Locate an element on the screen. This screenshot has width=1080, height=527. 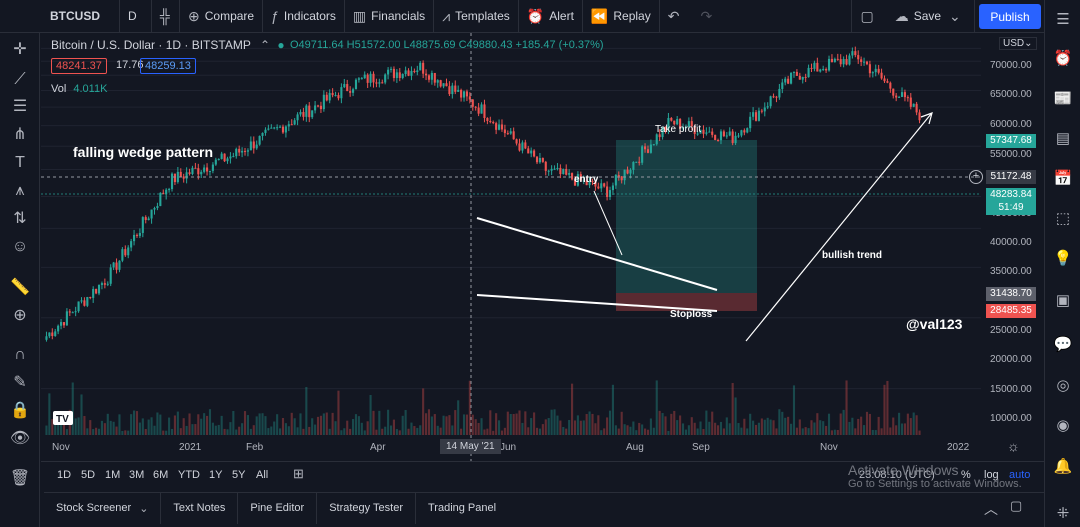
financials-button: ▥ Financials is located at coordinates (390, 16).